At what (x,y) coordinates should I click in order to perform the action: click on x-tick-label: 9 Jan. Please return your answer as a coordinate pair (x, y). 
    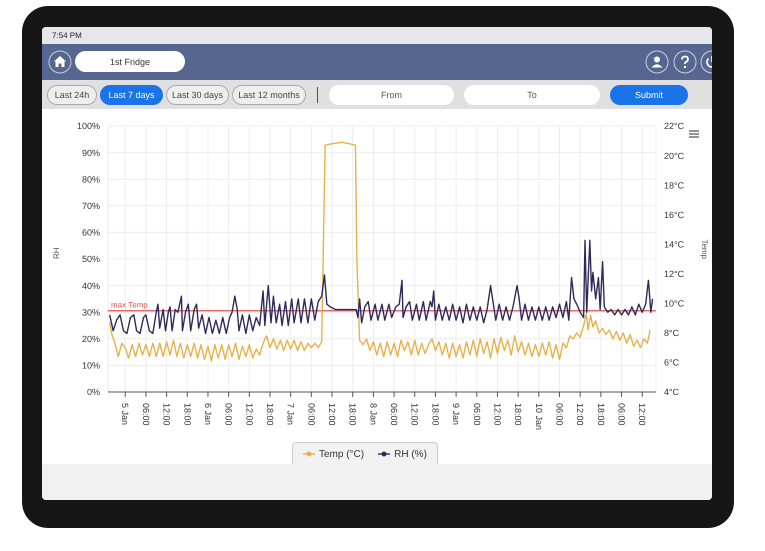
    Looking at the image, I should click on (456, 414).